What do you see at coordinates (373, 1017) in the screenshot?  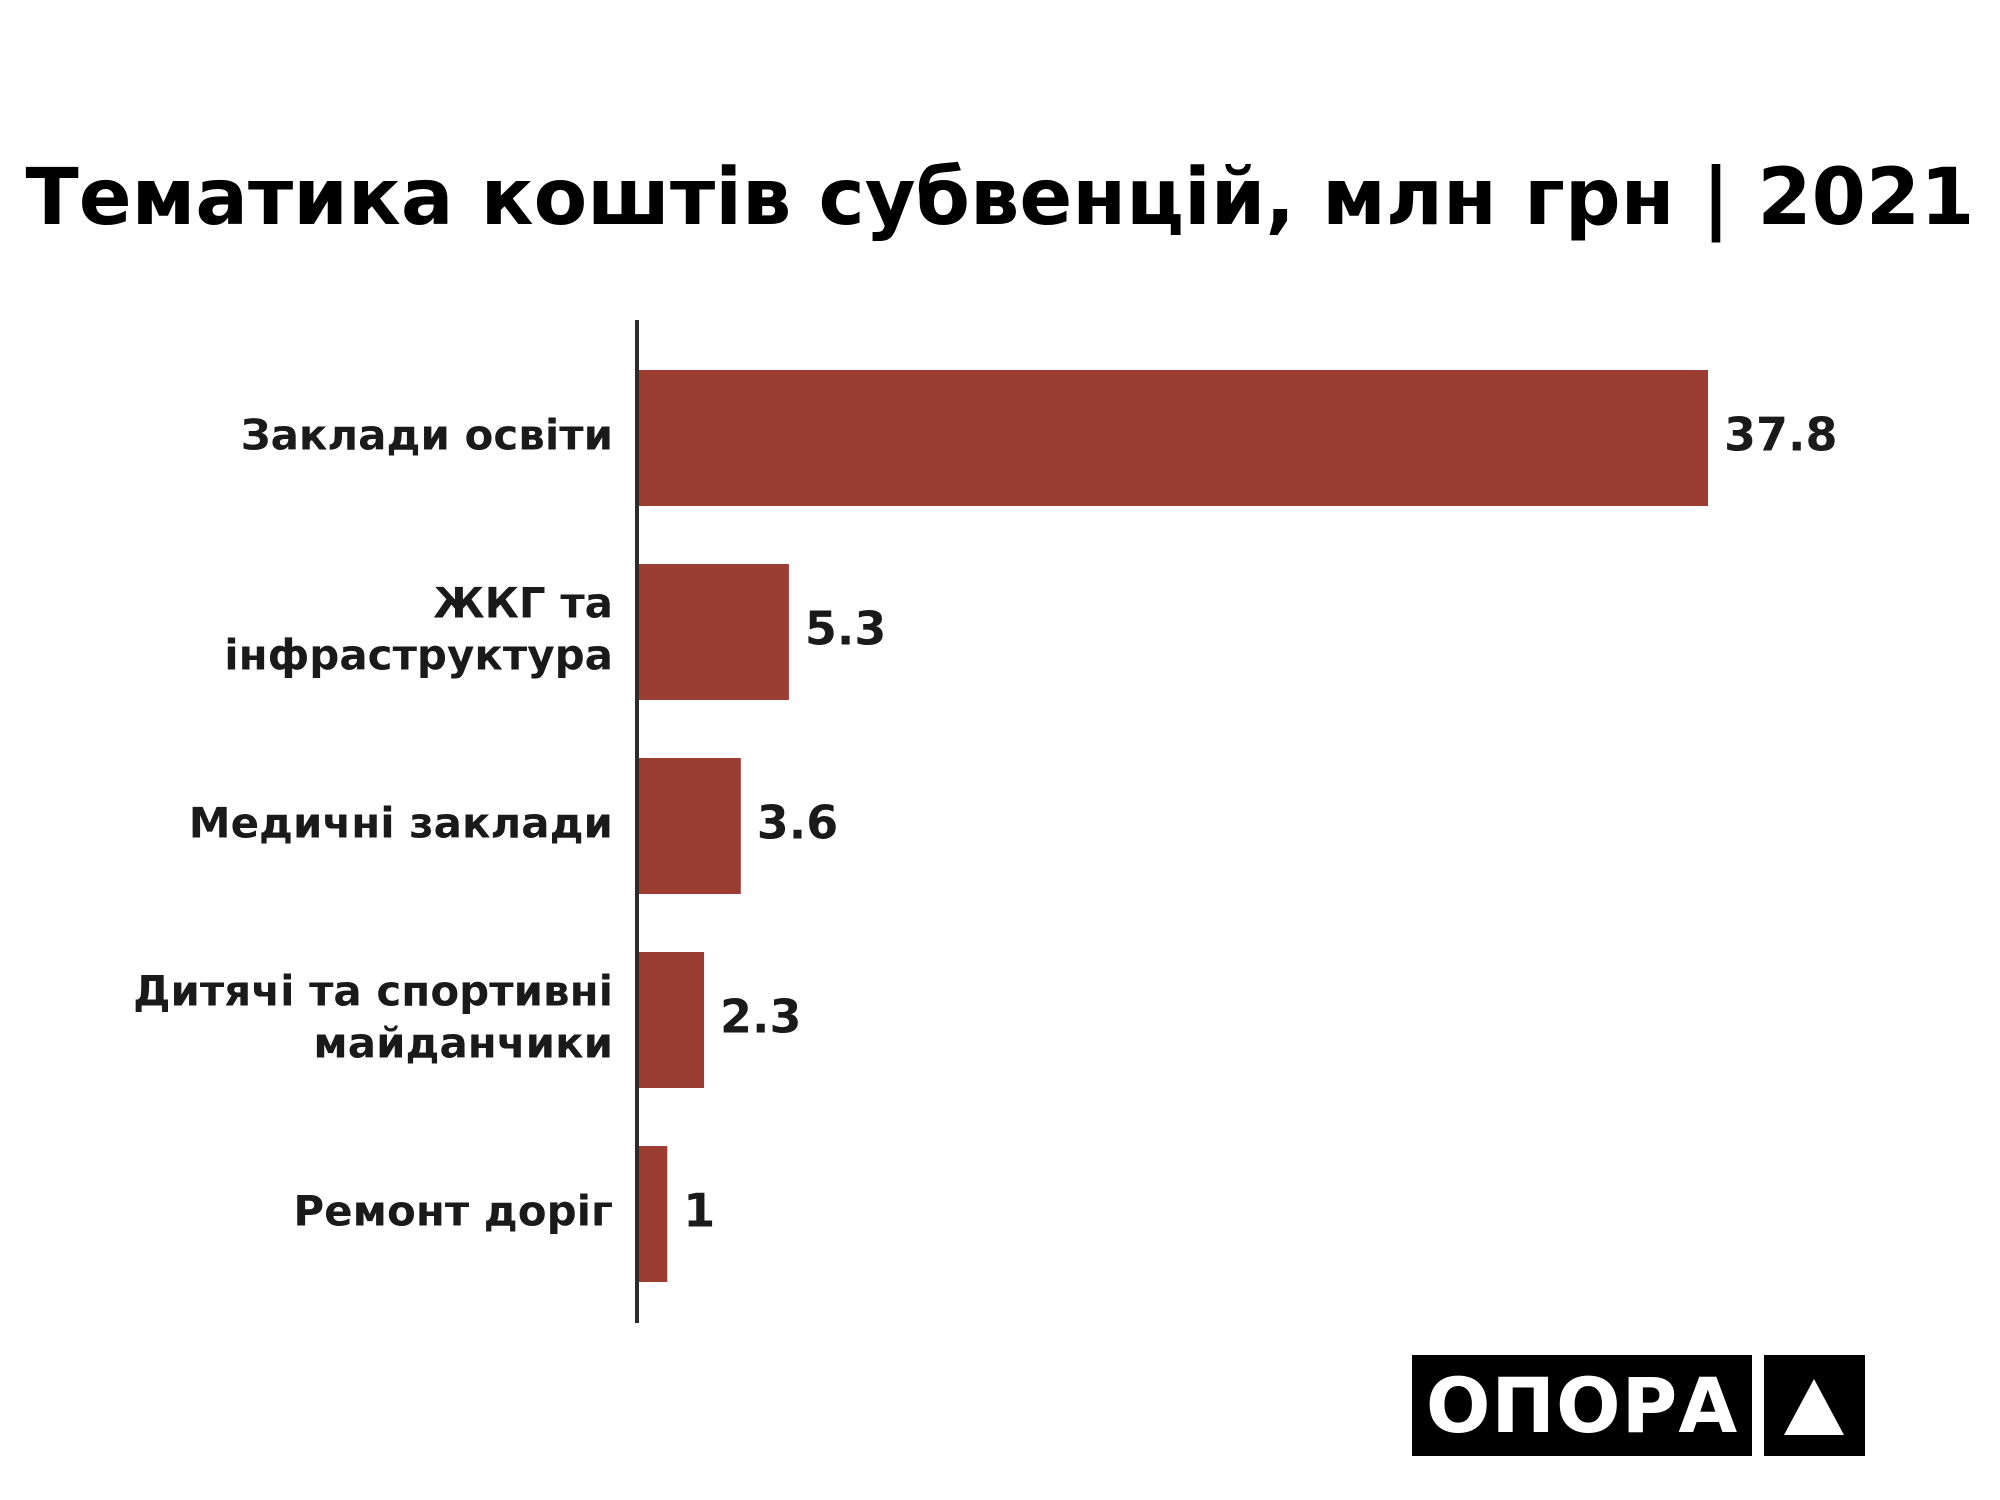 I see `category-label: Дитячі та спортивні майданчики` at bounding box center [373, 1017].